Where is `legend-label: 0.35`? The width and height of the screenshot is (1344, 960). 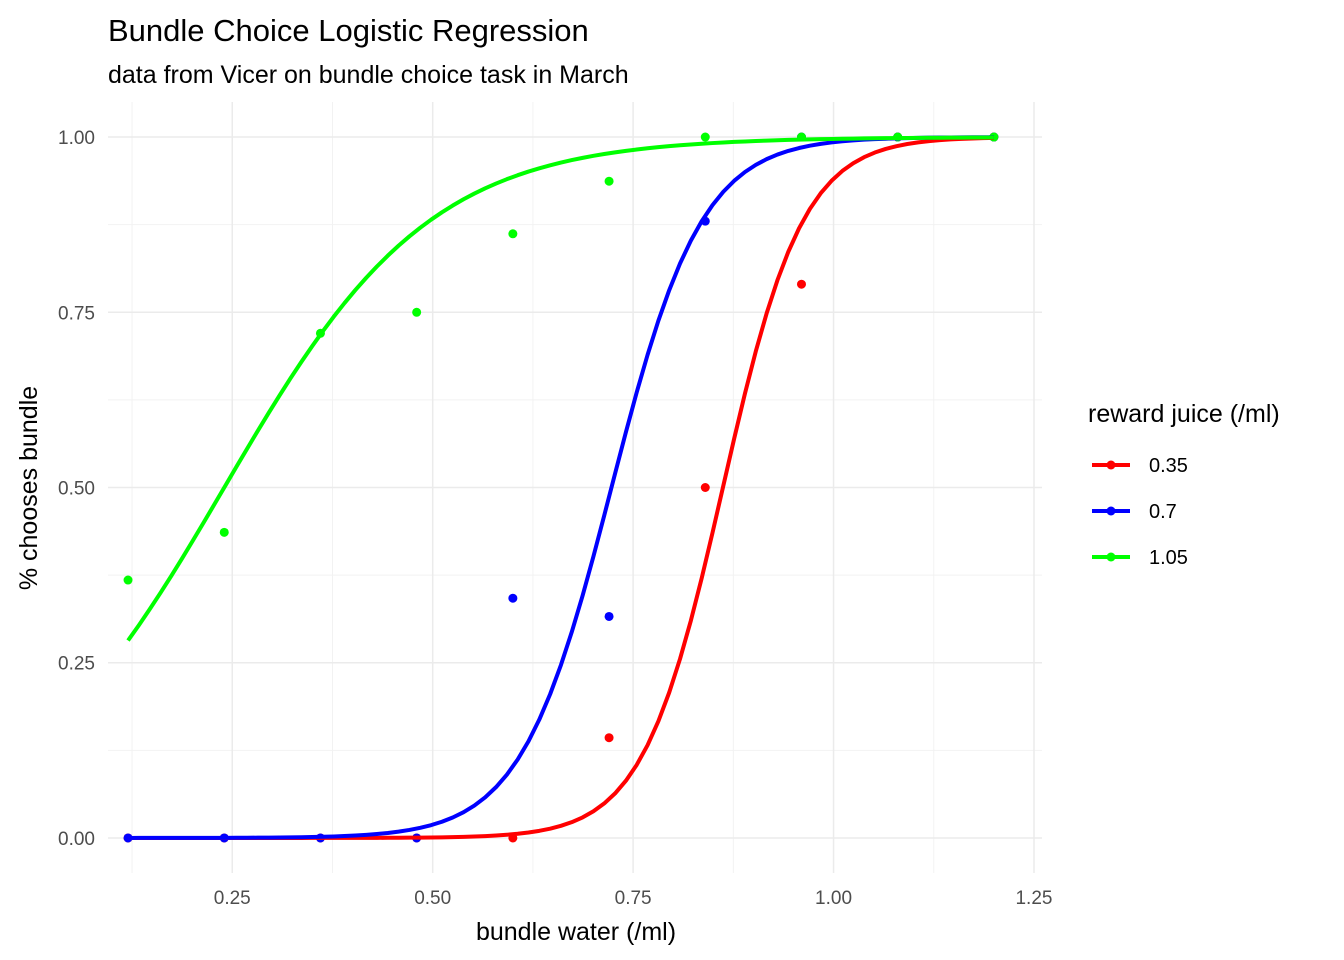
legend-label: 0.35 is located at coordinates (1168, 466).